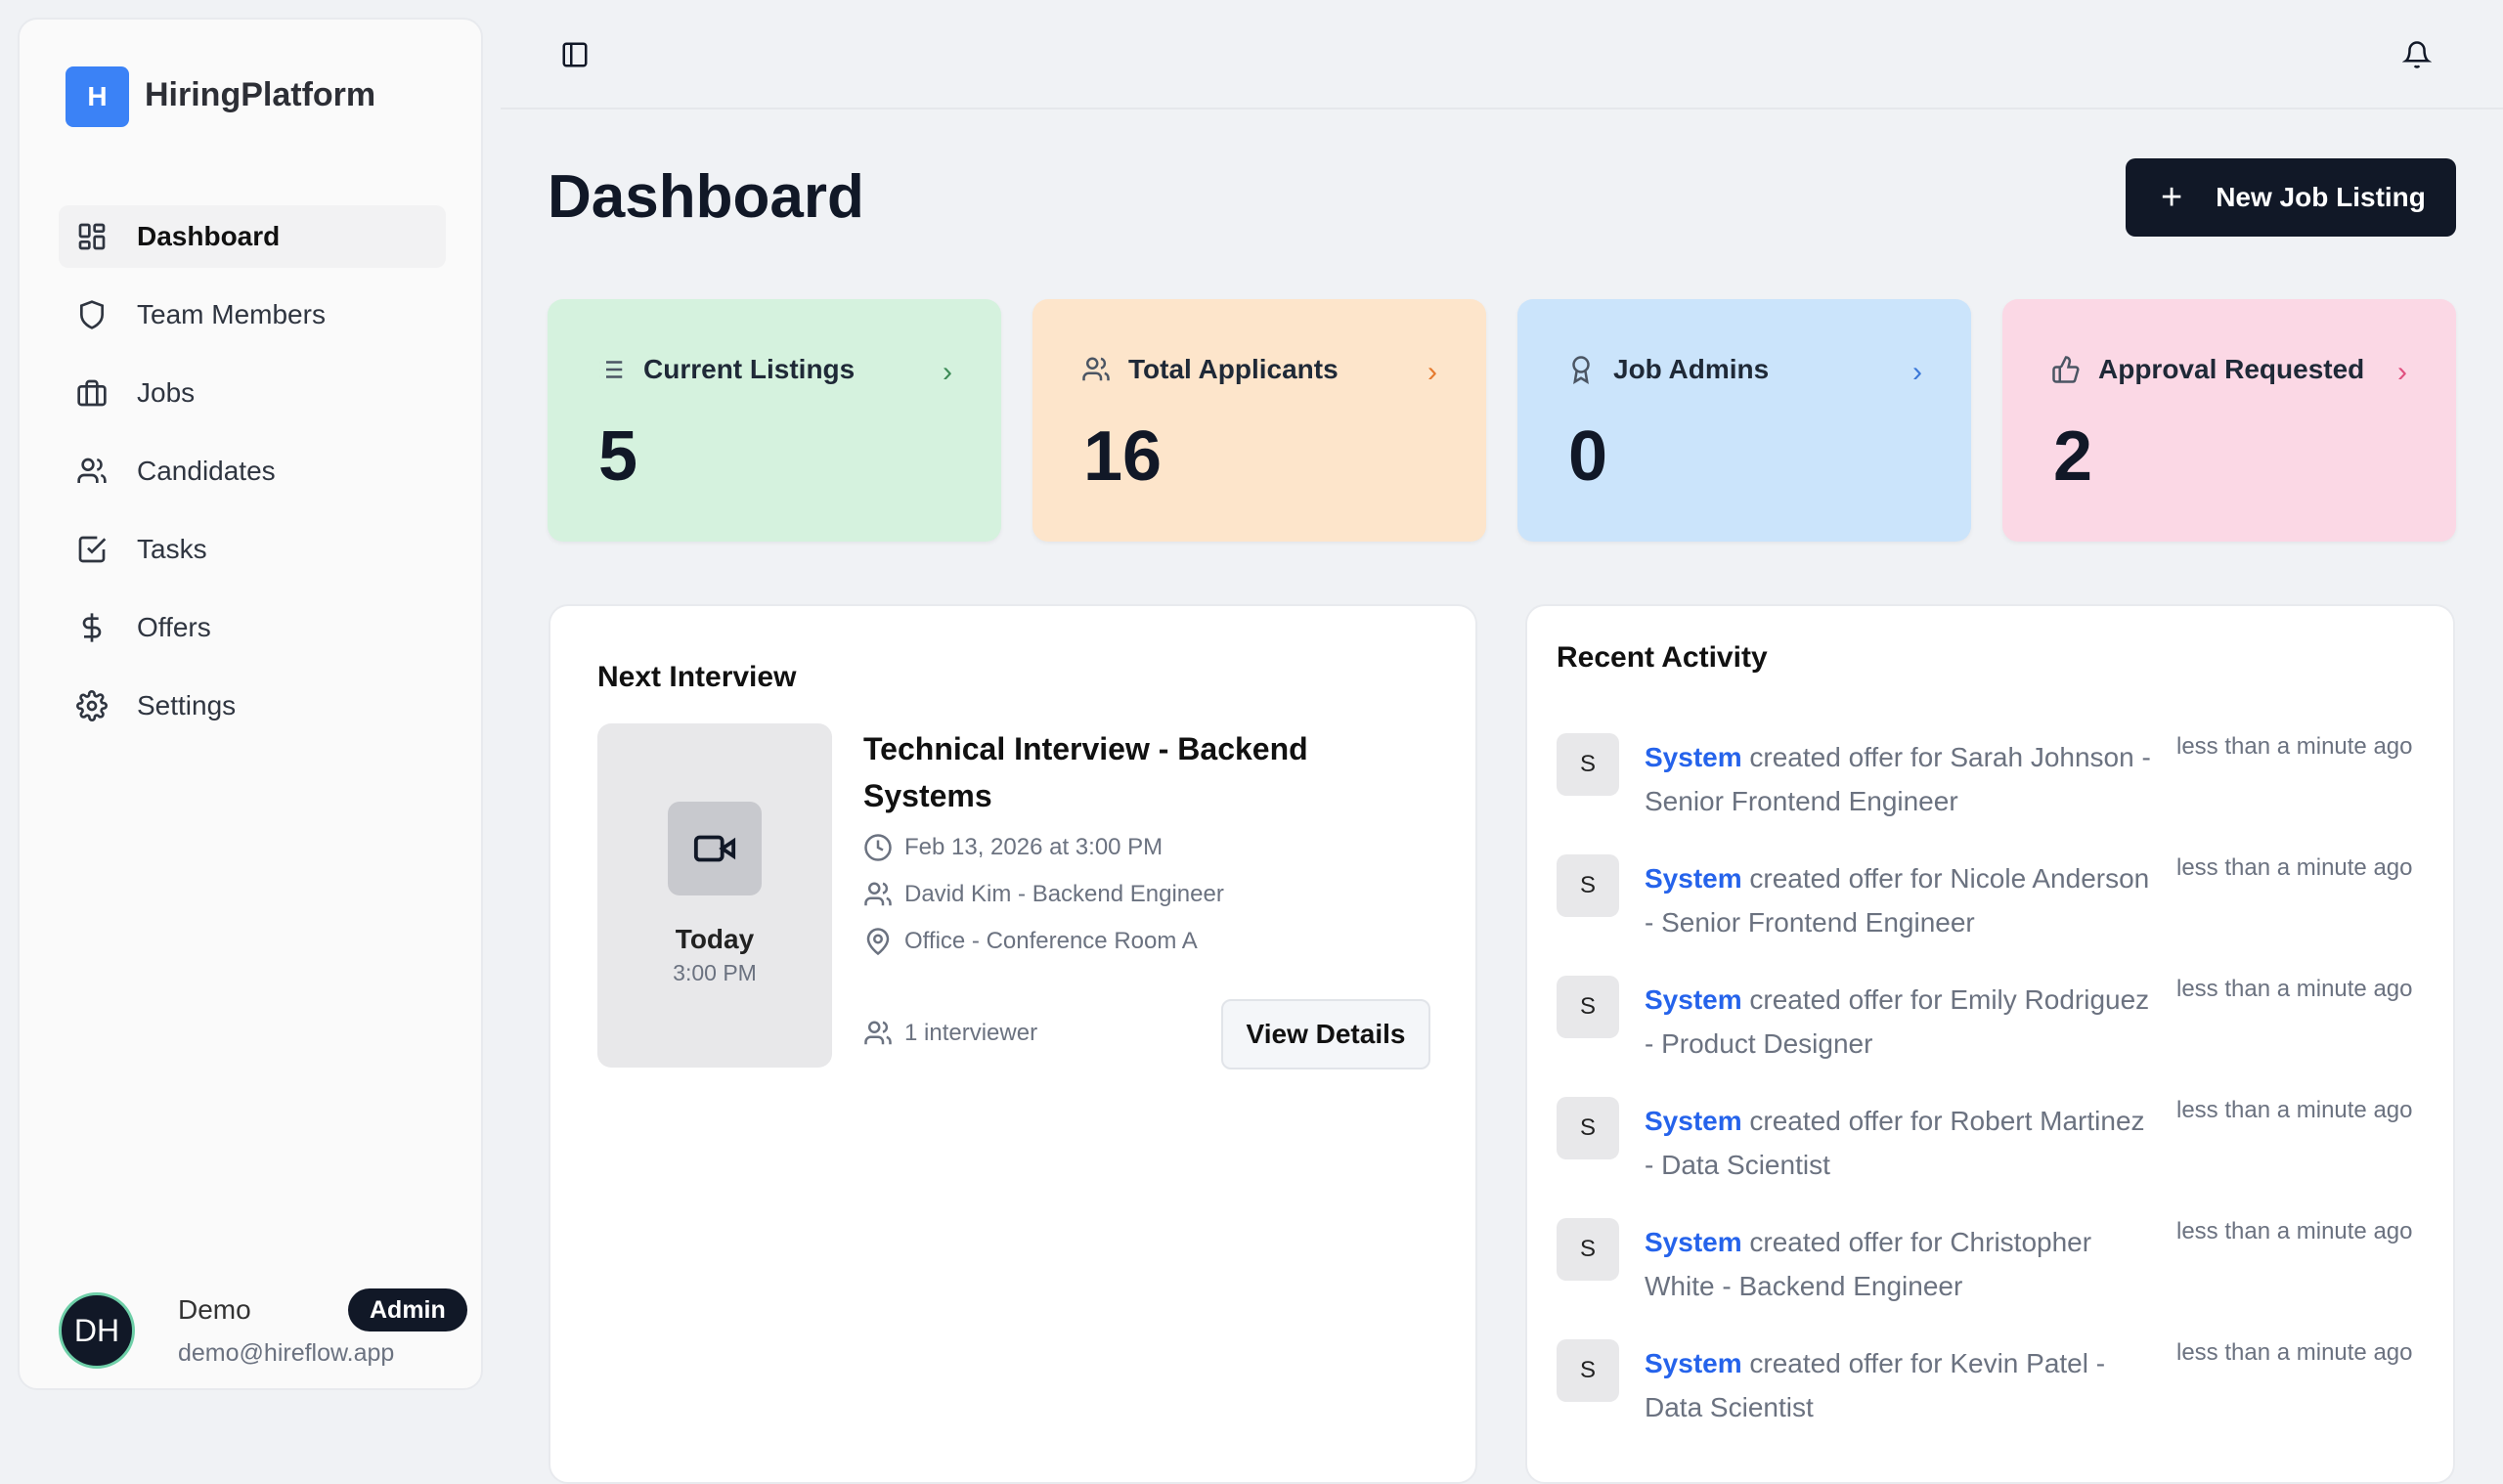 This screenshot has height=1484, width=2503. I want to click on panel-left-icon, so click(575, 54).